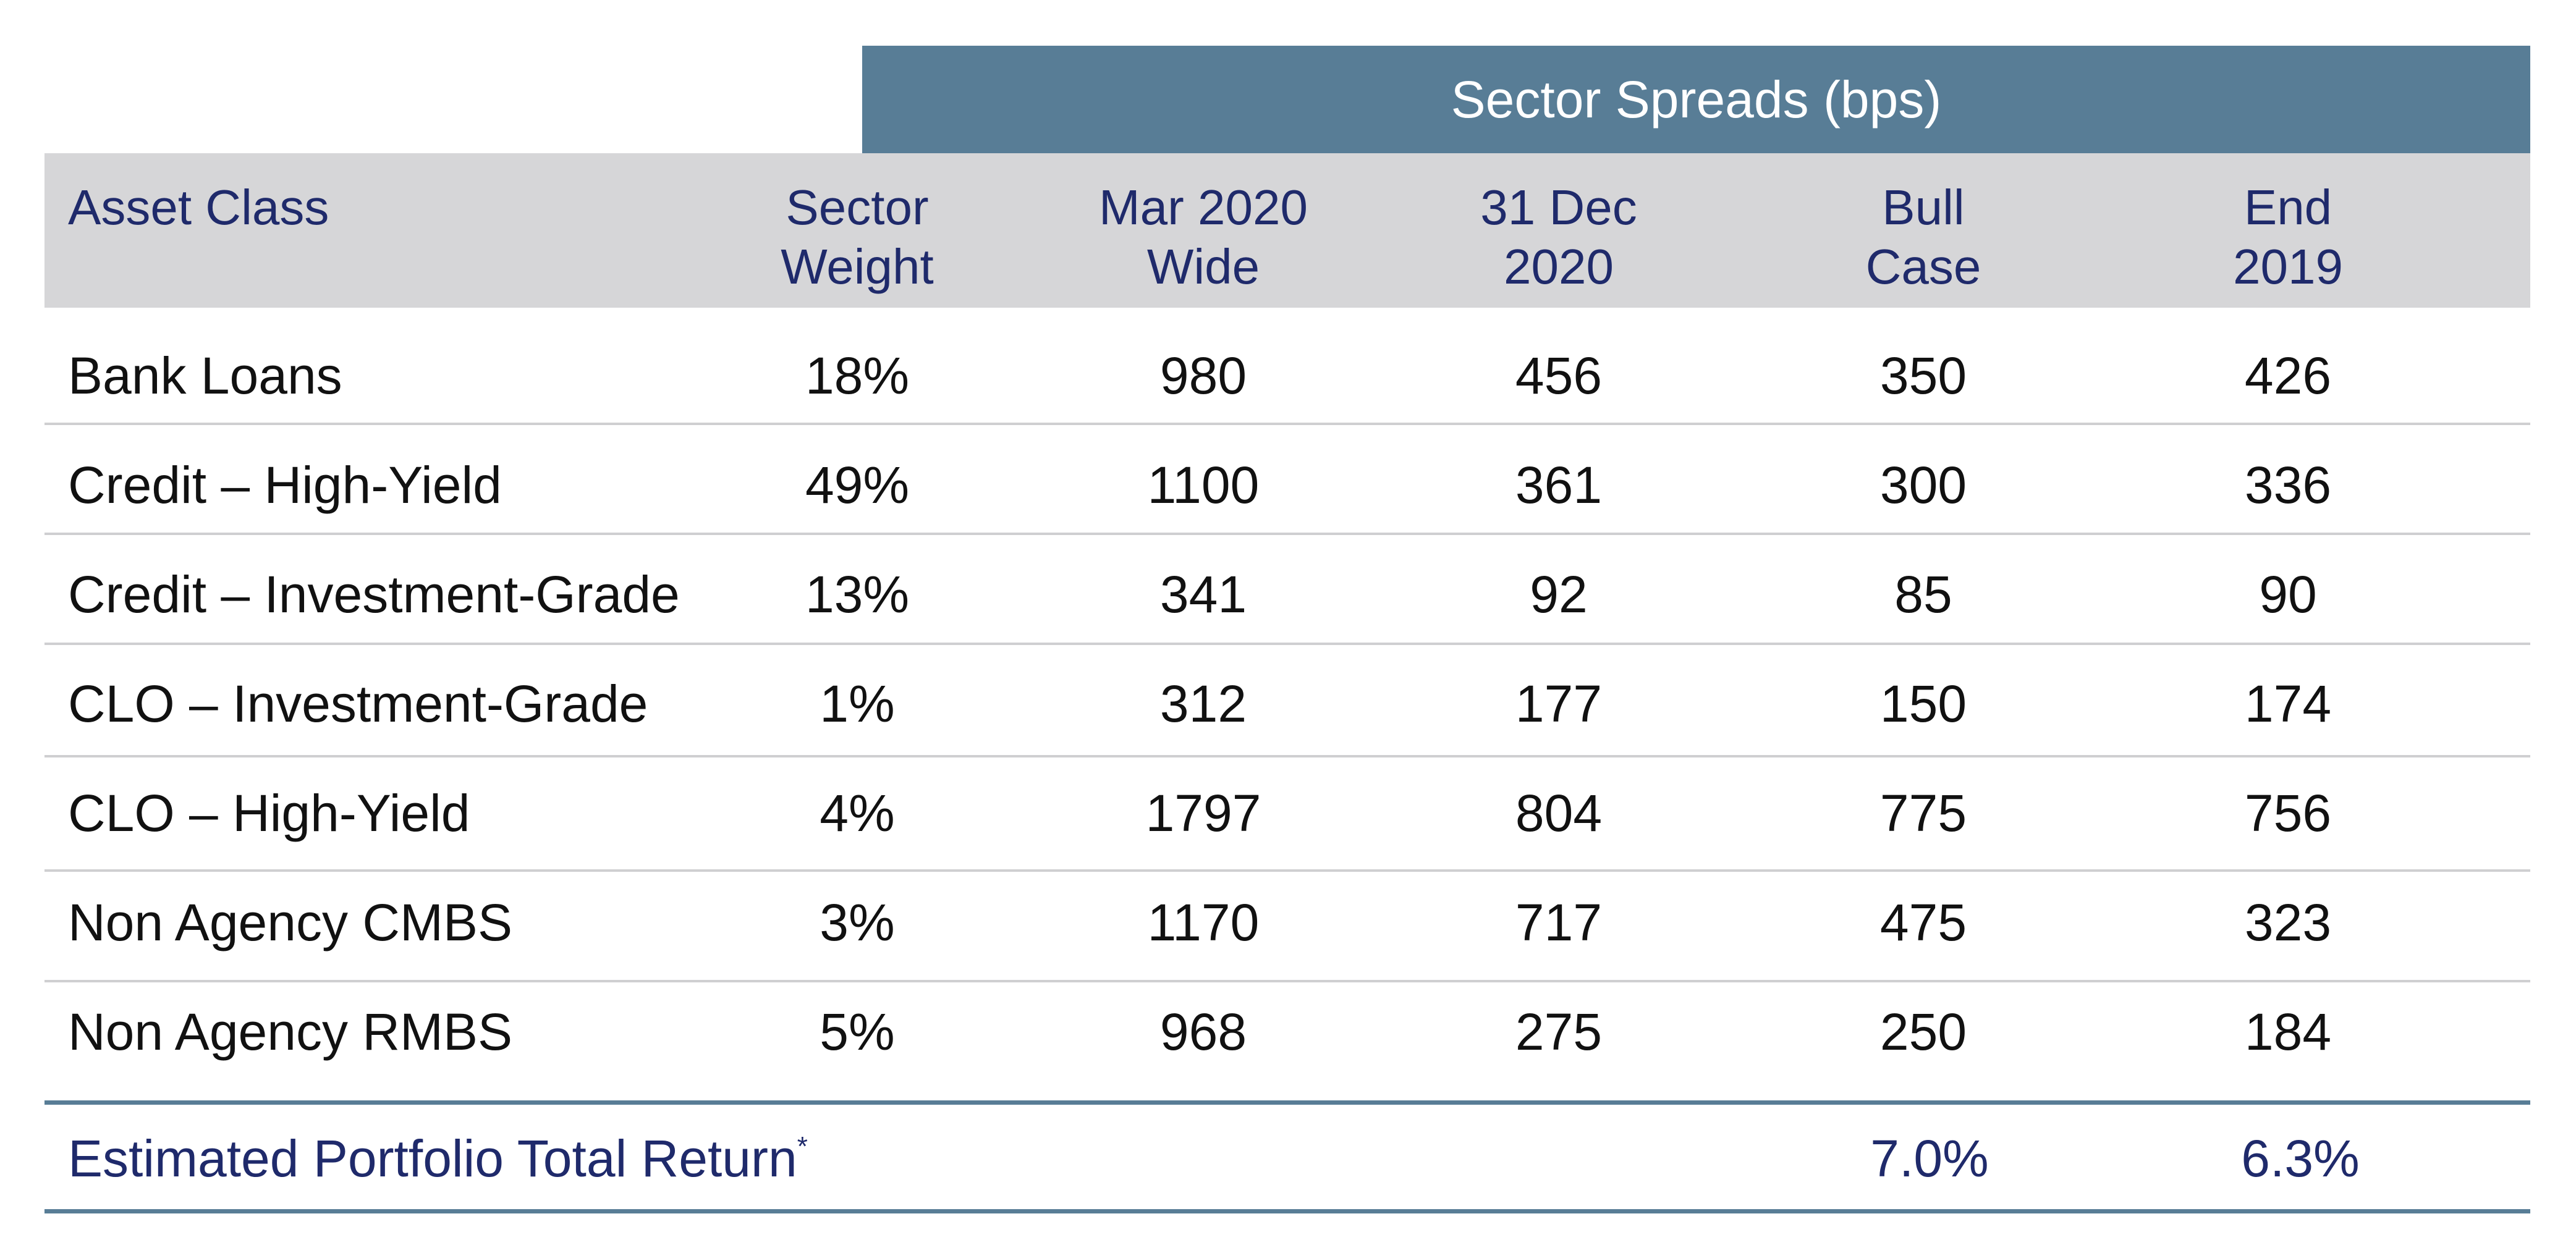 The height and width of the screenshot is (1253, 2576). Describe the element at coordinates (269, 813) in the screenshot. I see `asset-class-cell: CLO – High-Yield` at that location.